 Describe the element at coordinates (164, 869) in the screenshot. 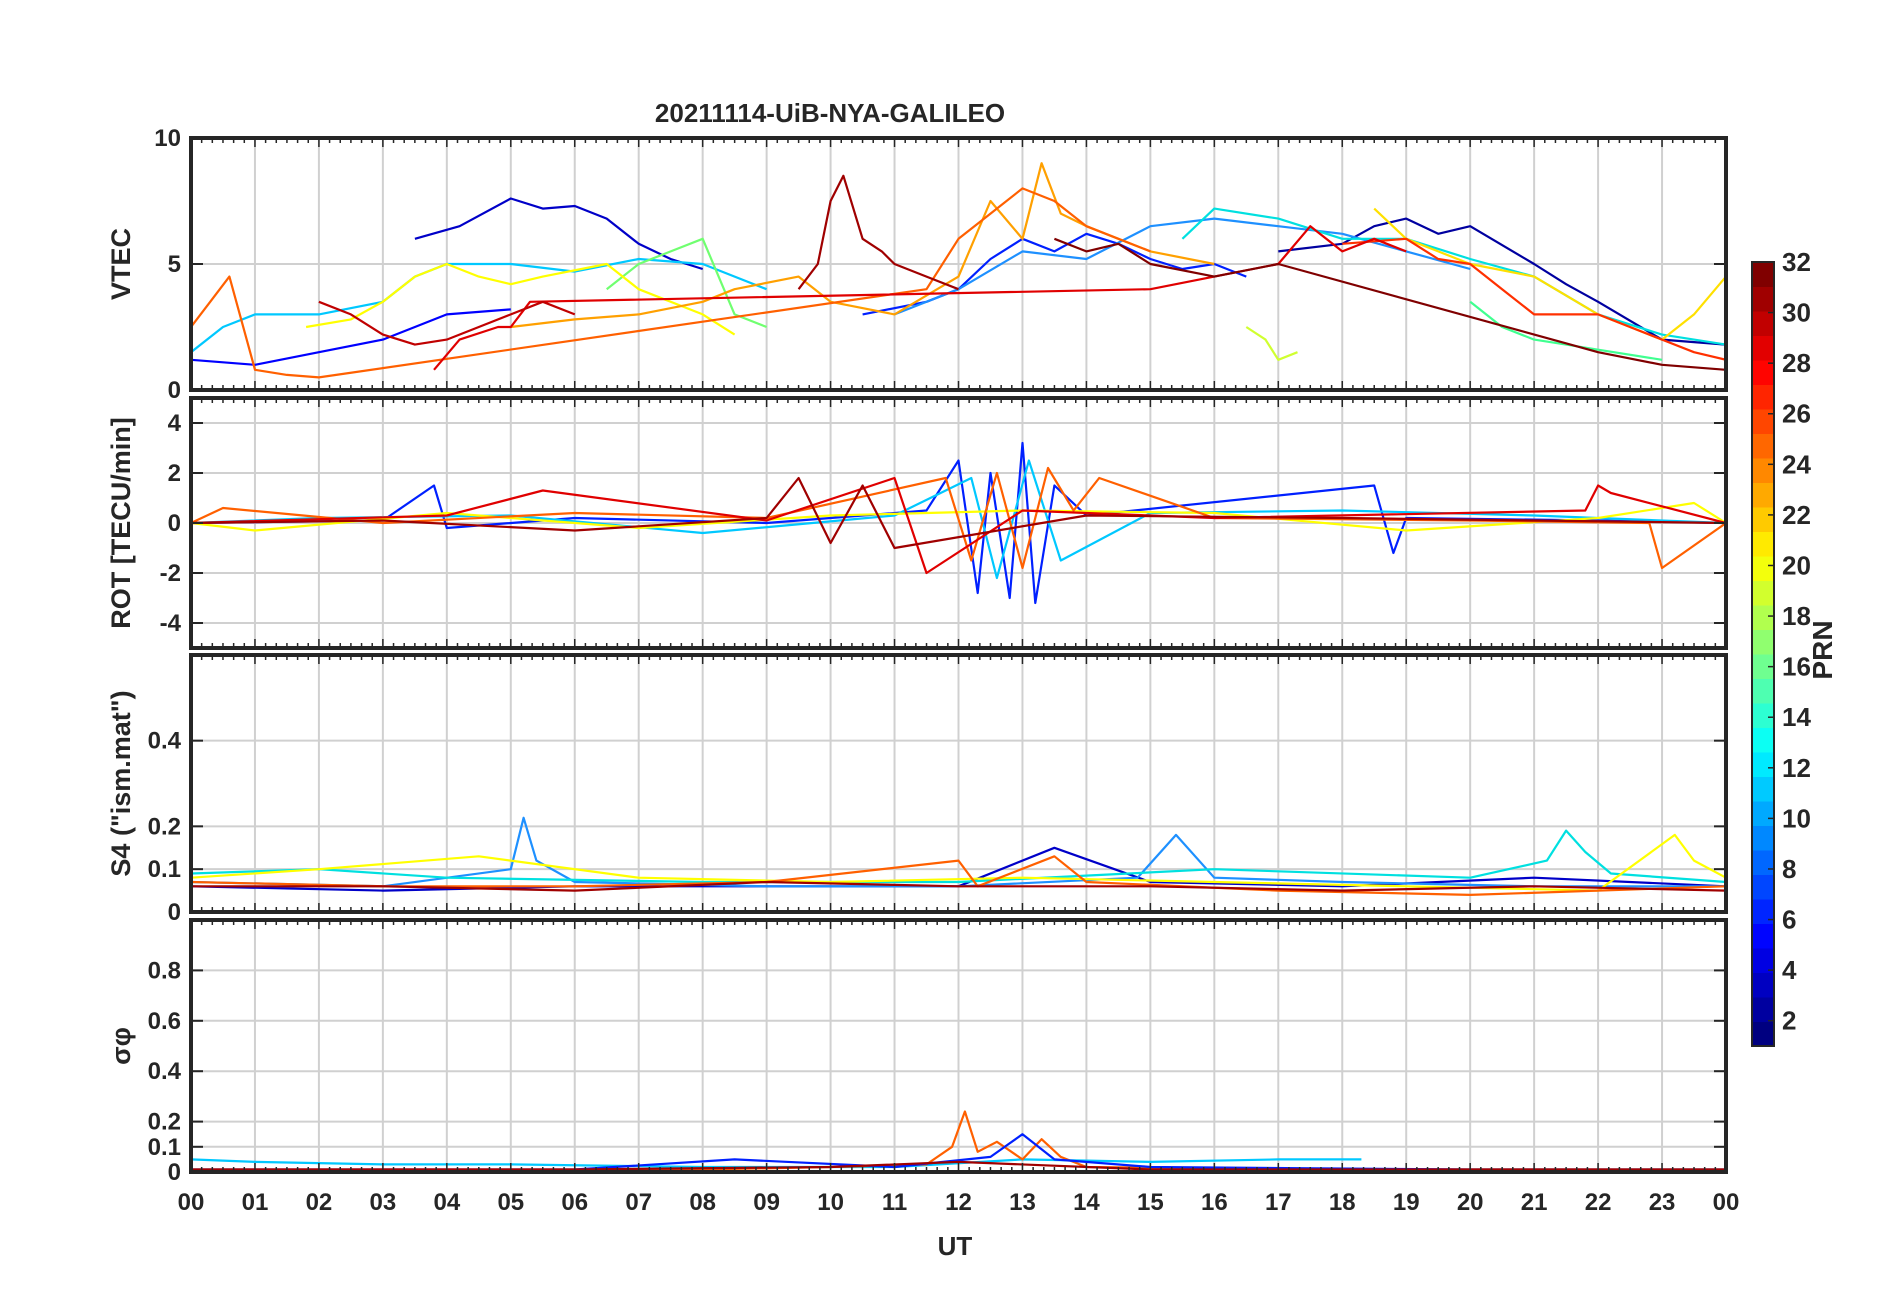

I see `y-tick-label: 0.1` at that location.